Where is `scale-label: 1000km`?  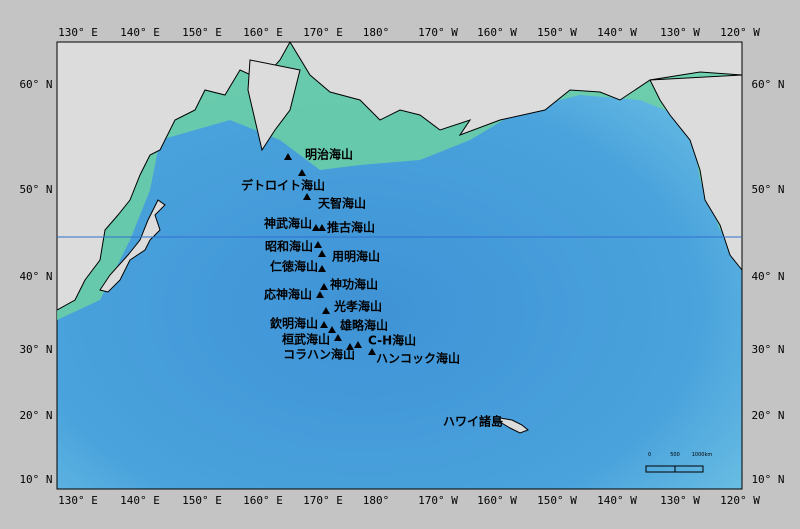
scale-label: 1000km is located at coordinates (702, 455).